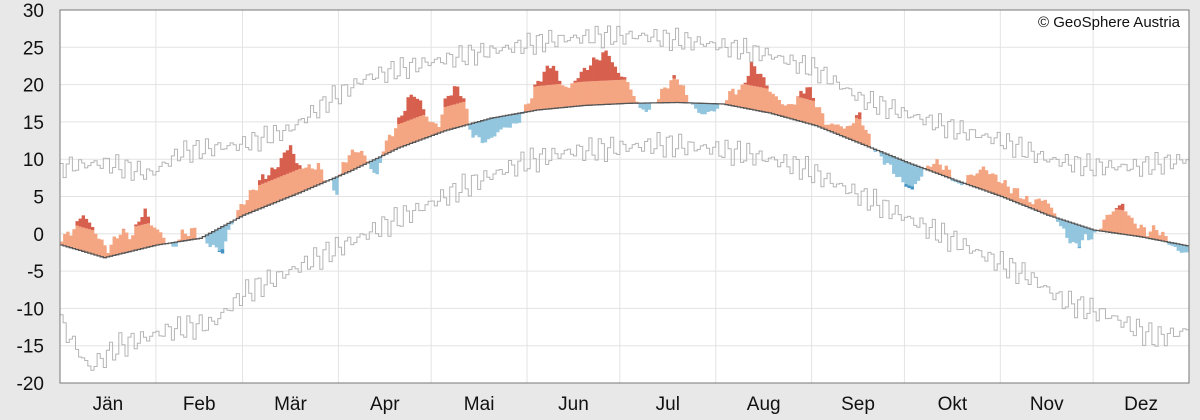 The width and height of the screenshot is (1200, 420). Describe the element at coordinates (912, 188) in the screenshot. I see `cold-bar` at that location.